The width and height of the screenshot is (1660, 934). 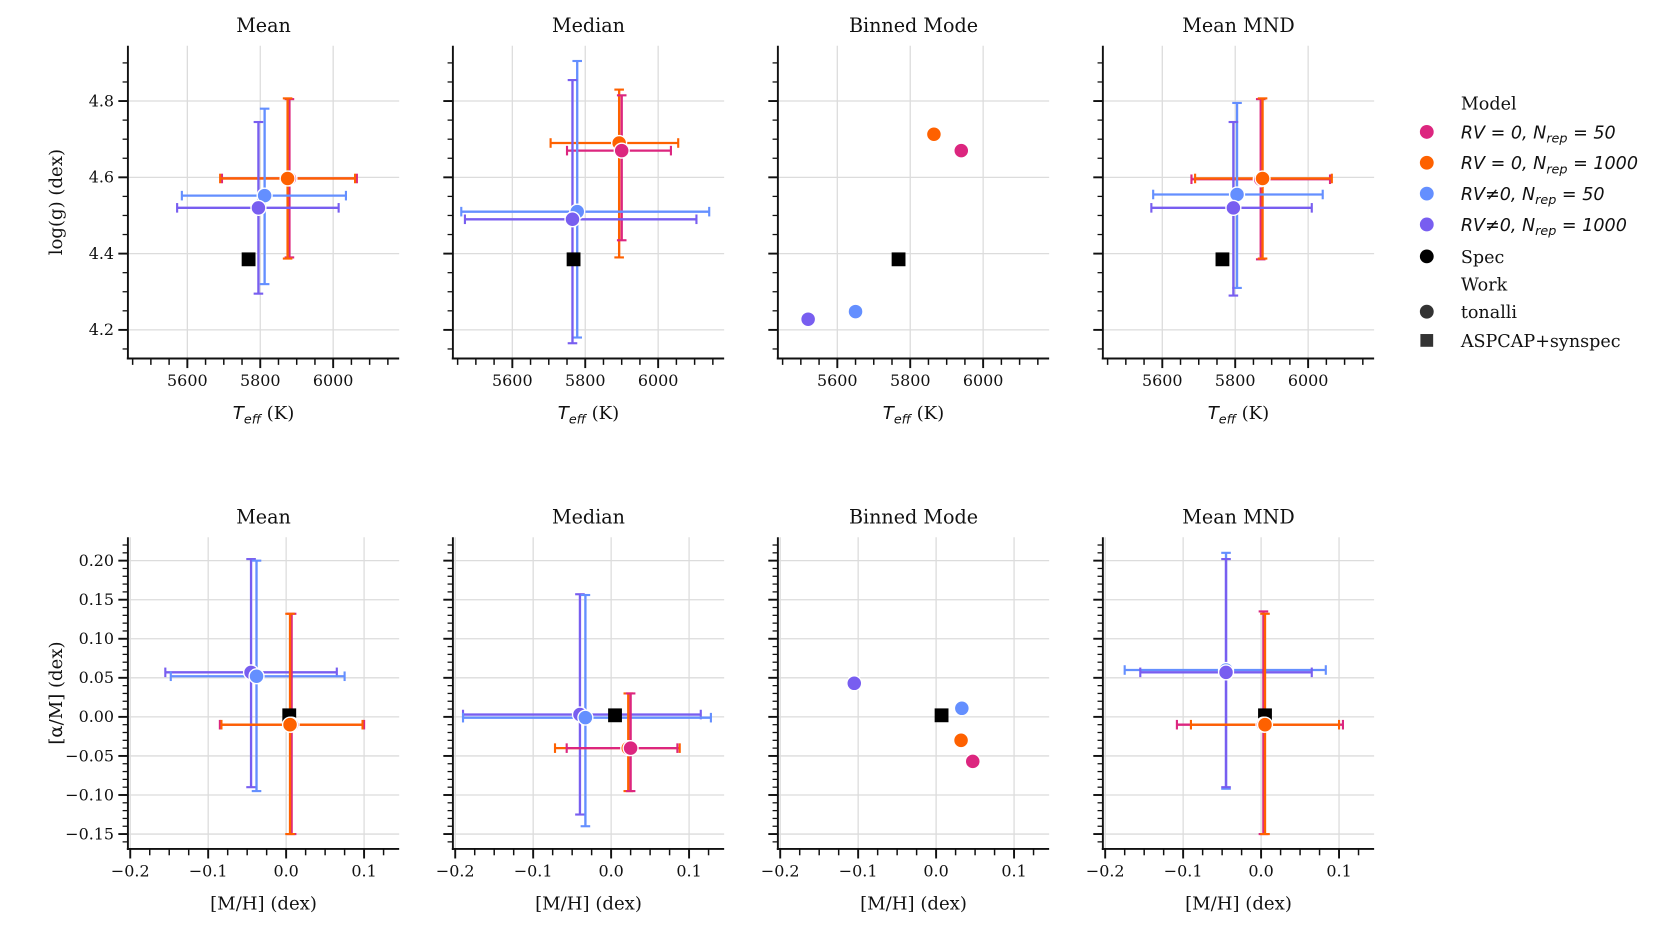 What do you see at coordinates (905, 710) in the screenshot?
I see `subplot-7: −0.2 −0.1 0.0 0.1 Binned Mode [M/H] (dex)` at bounding box center [905, 710].